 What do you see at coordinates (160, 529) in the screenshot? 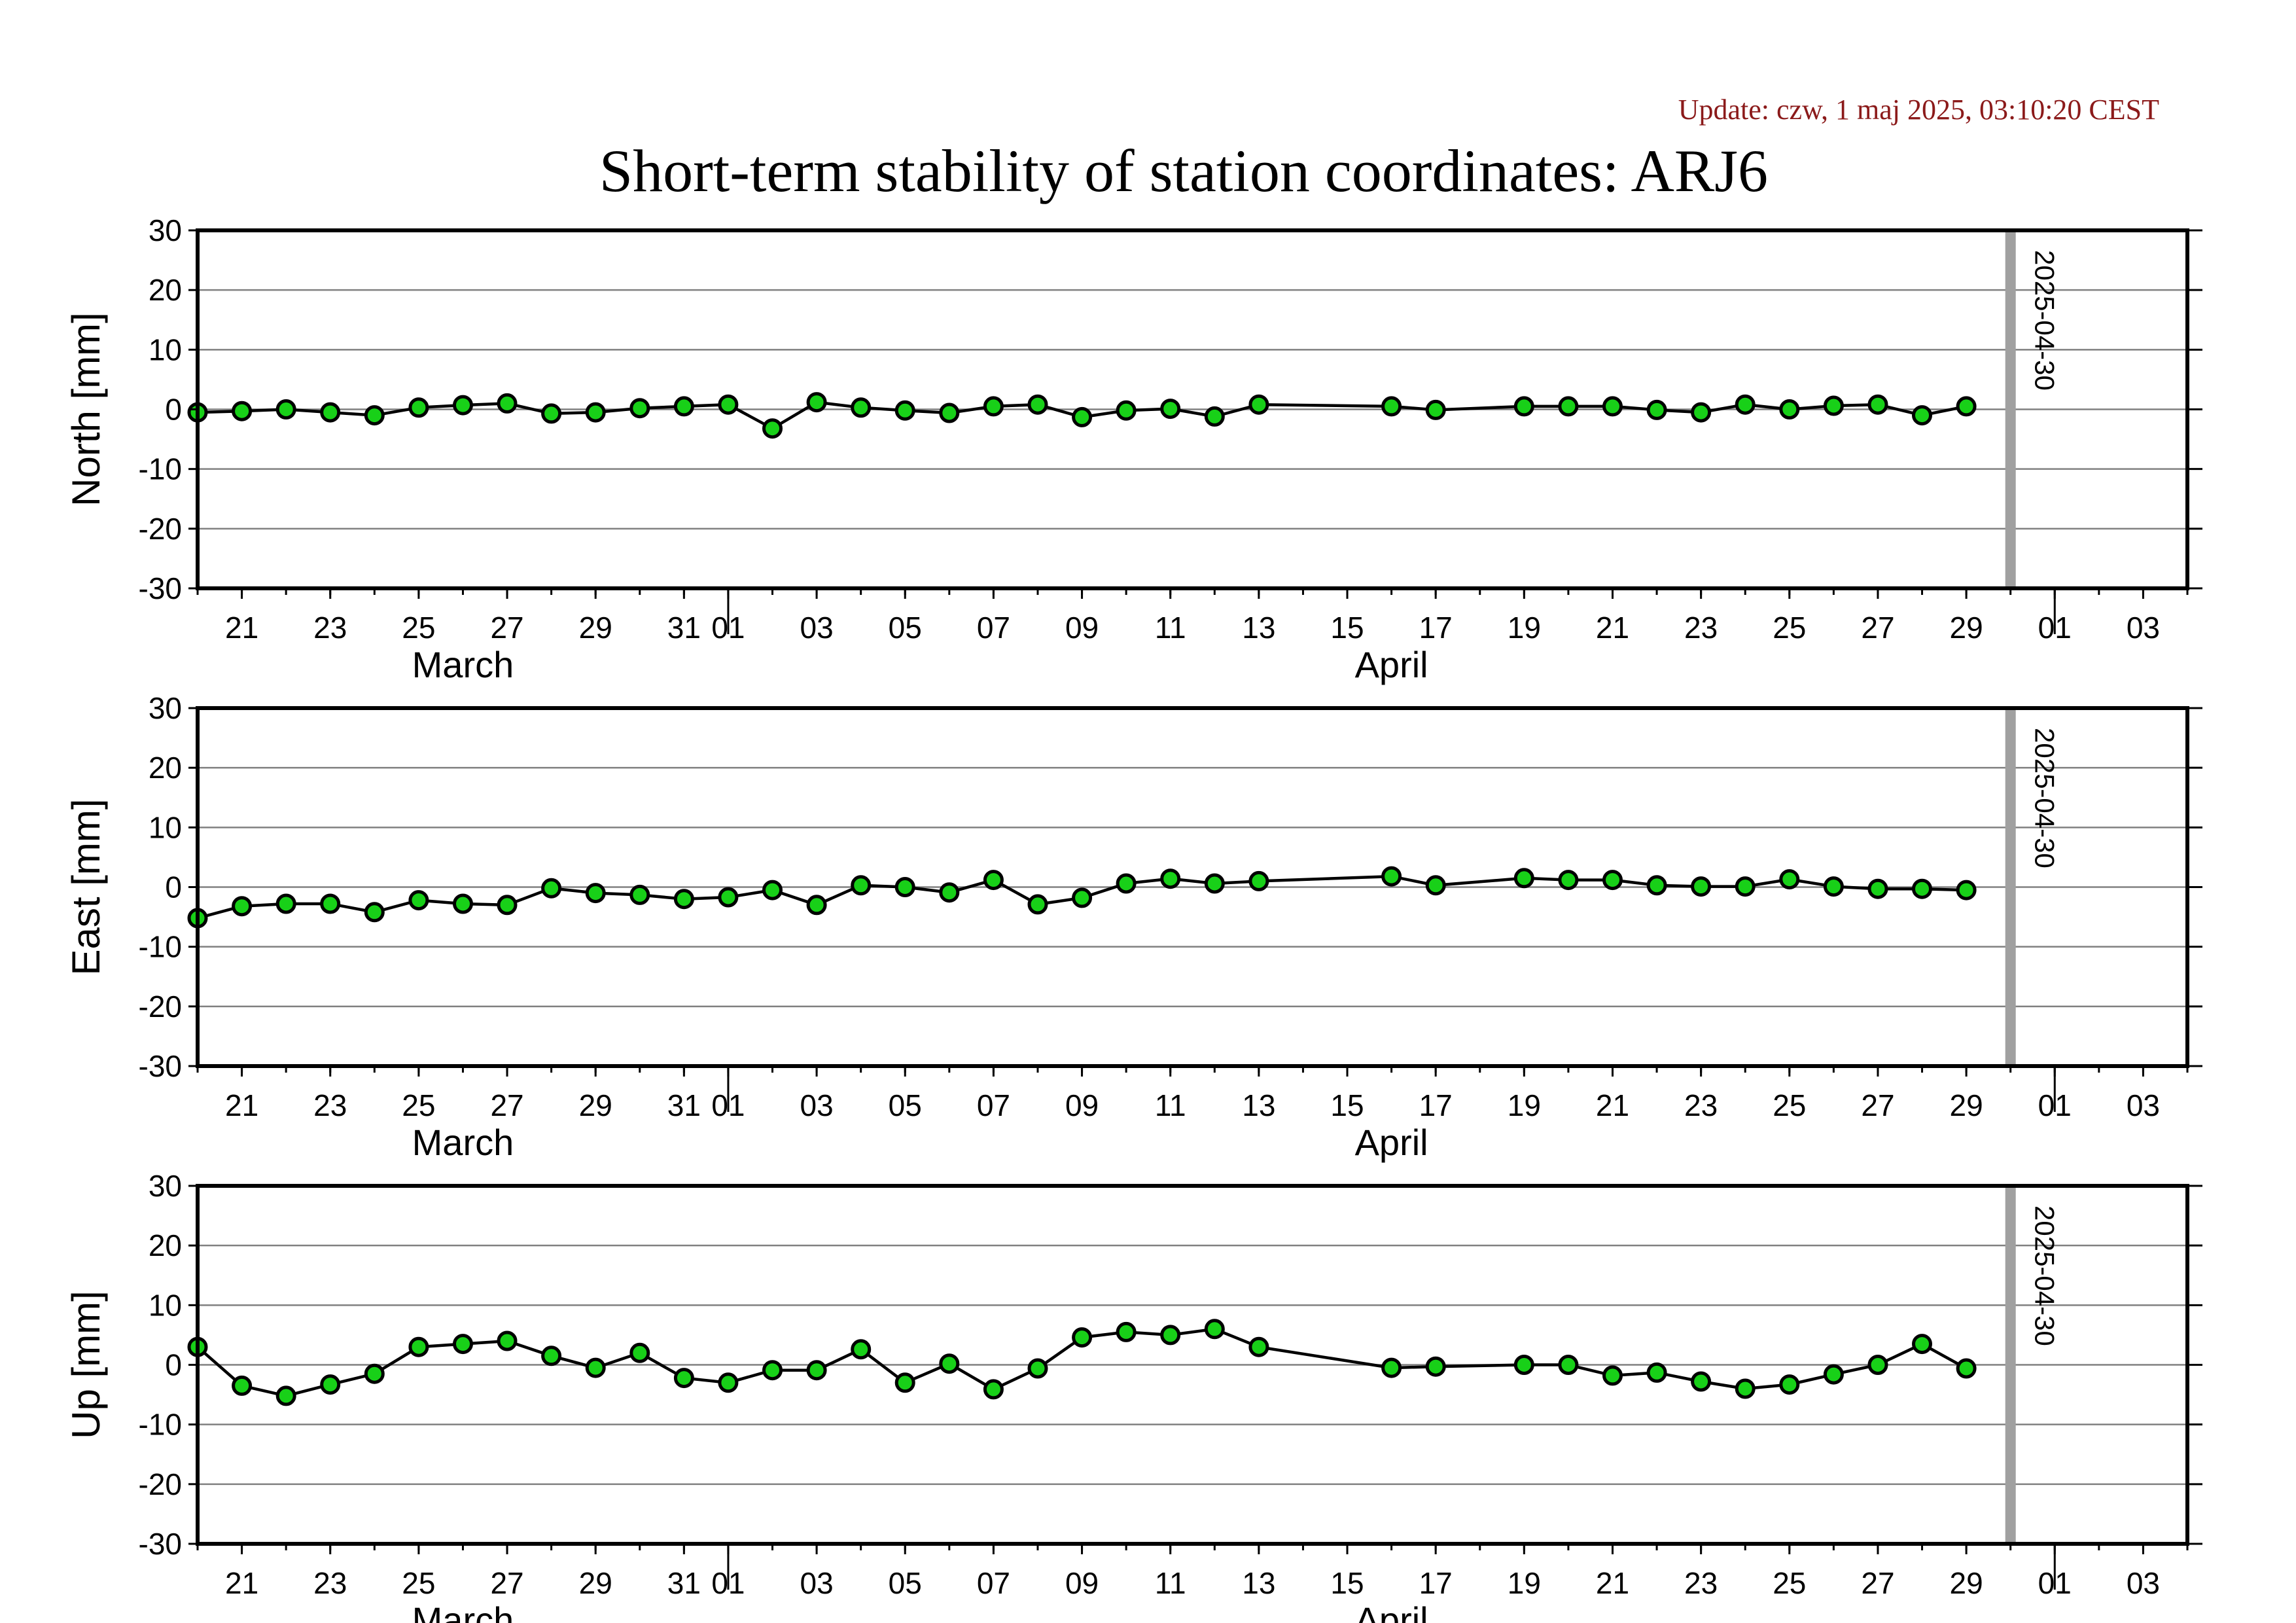
I see `y-tick-label: -20` at bounding box center [160, 529].